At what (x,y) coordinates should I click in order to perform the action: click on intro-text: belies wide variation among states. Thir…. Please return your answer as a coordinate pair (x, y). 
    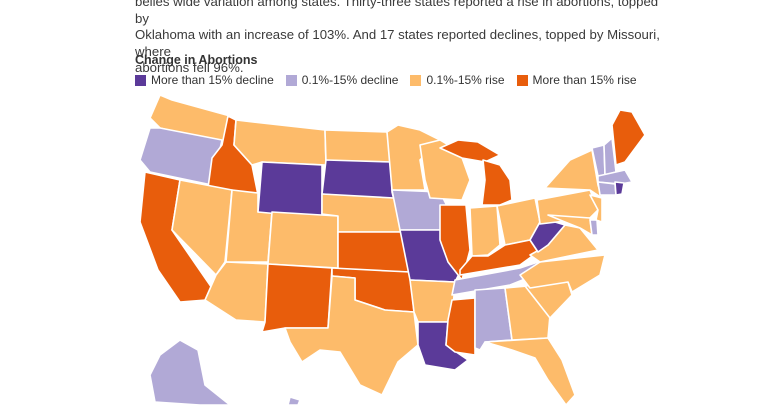
    Looking at the image, I should click on (400, 38).